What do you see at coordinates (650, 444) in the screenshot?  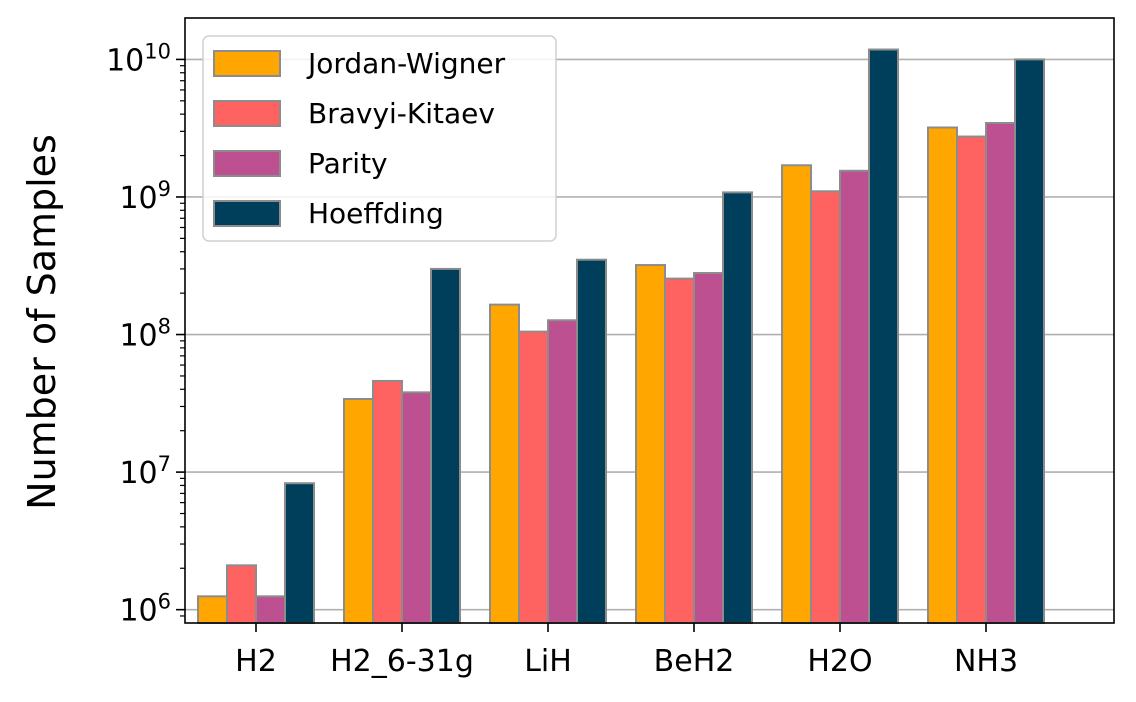 I see `bar-BeH2-Jordan-Wigner` at bounding box center [650, 444].